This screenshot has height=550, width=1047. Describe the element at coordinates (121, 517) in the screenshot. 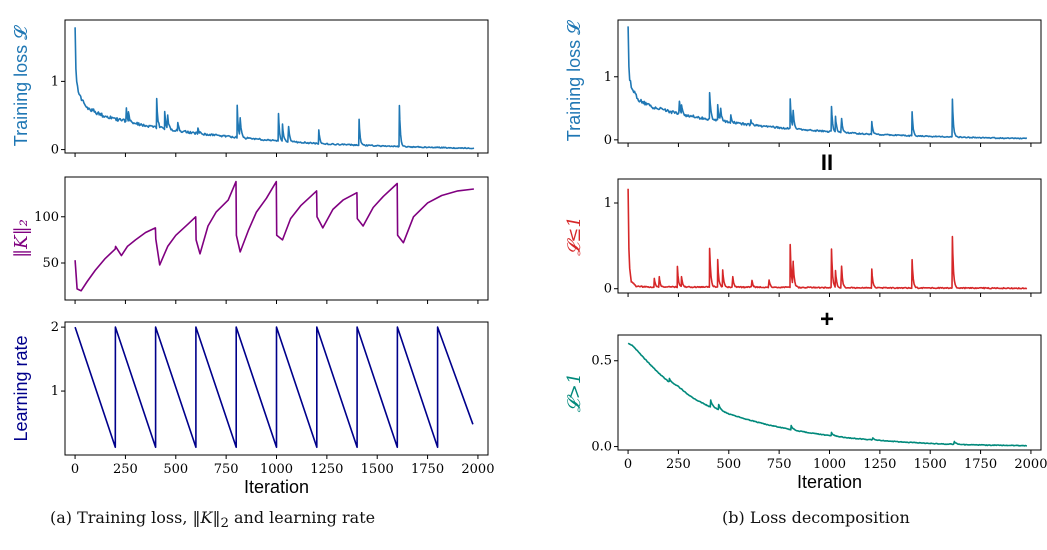

I see `caption-a-prefix: (a) Training loss,` at that location.